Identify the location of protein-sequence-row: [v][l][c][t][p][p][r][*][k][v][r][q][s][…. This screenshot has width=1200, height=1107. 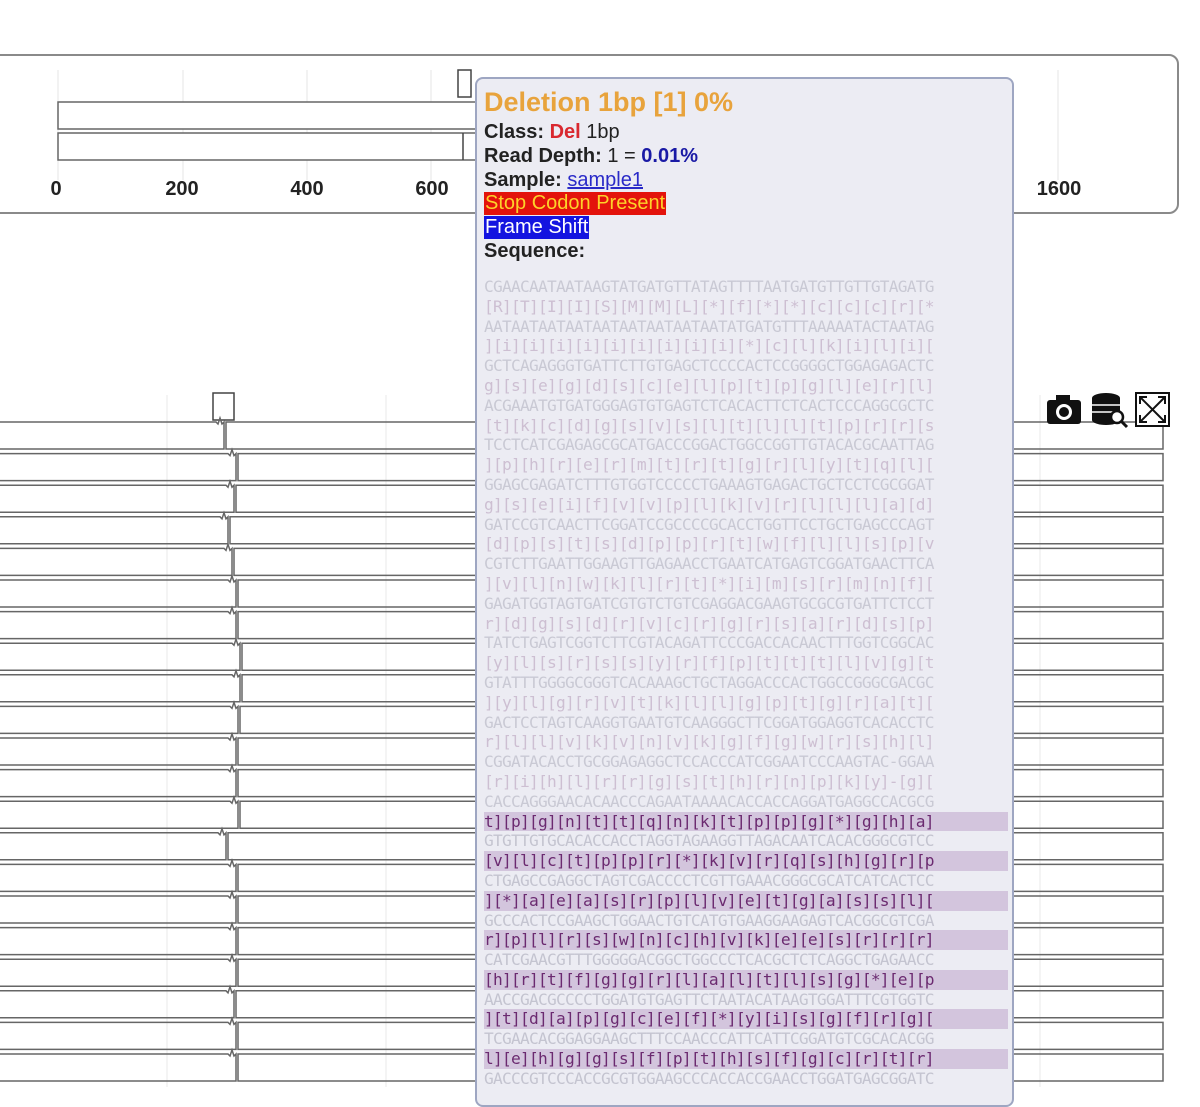
(746, 861).